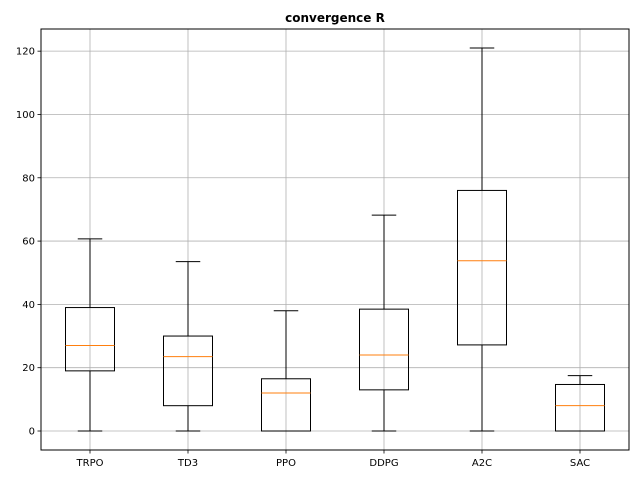 The width and height of the screenshot is (640, 480). Describe the element at coordinates (383, 463) in the screenshot. I see `x-tick-label: DDPG` at that location.